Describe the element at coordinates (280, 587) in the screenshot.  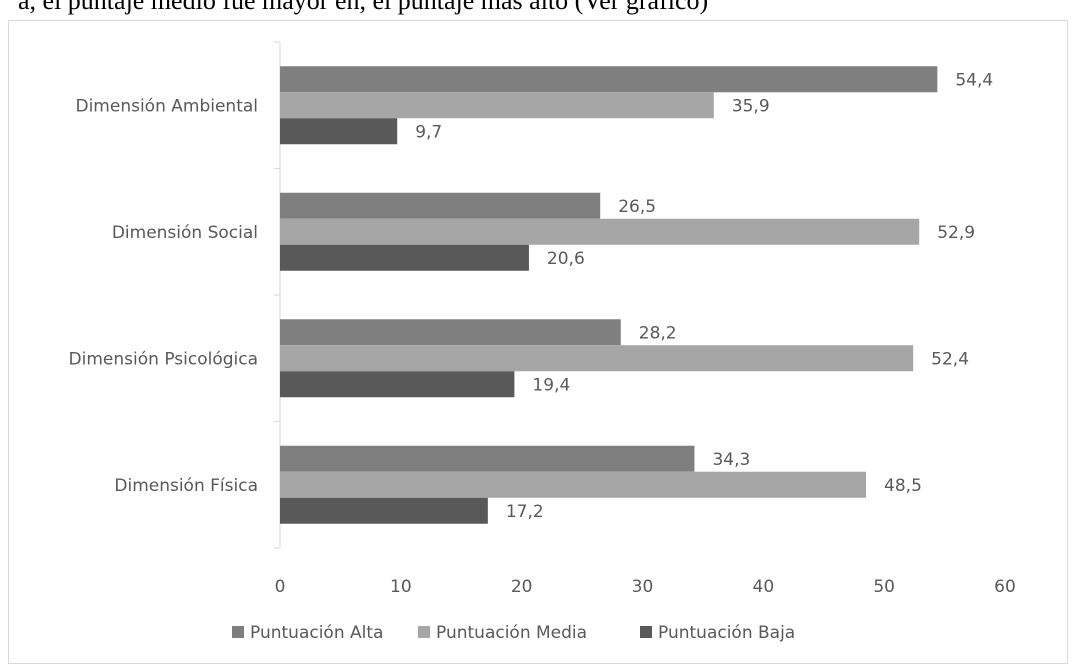
I see `x-tick-label: 0` at that location.